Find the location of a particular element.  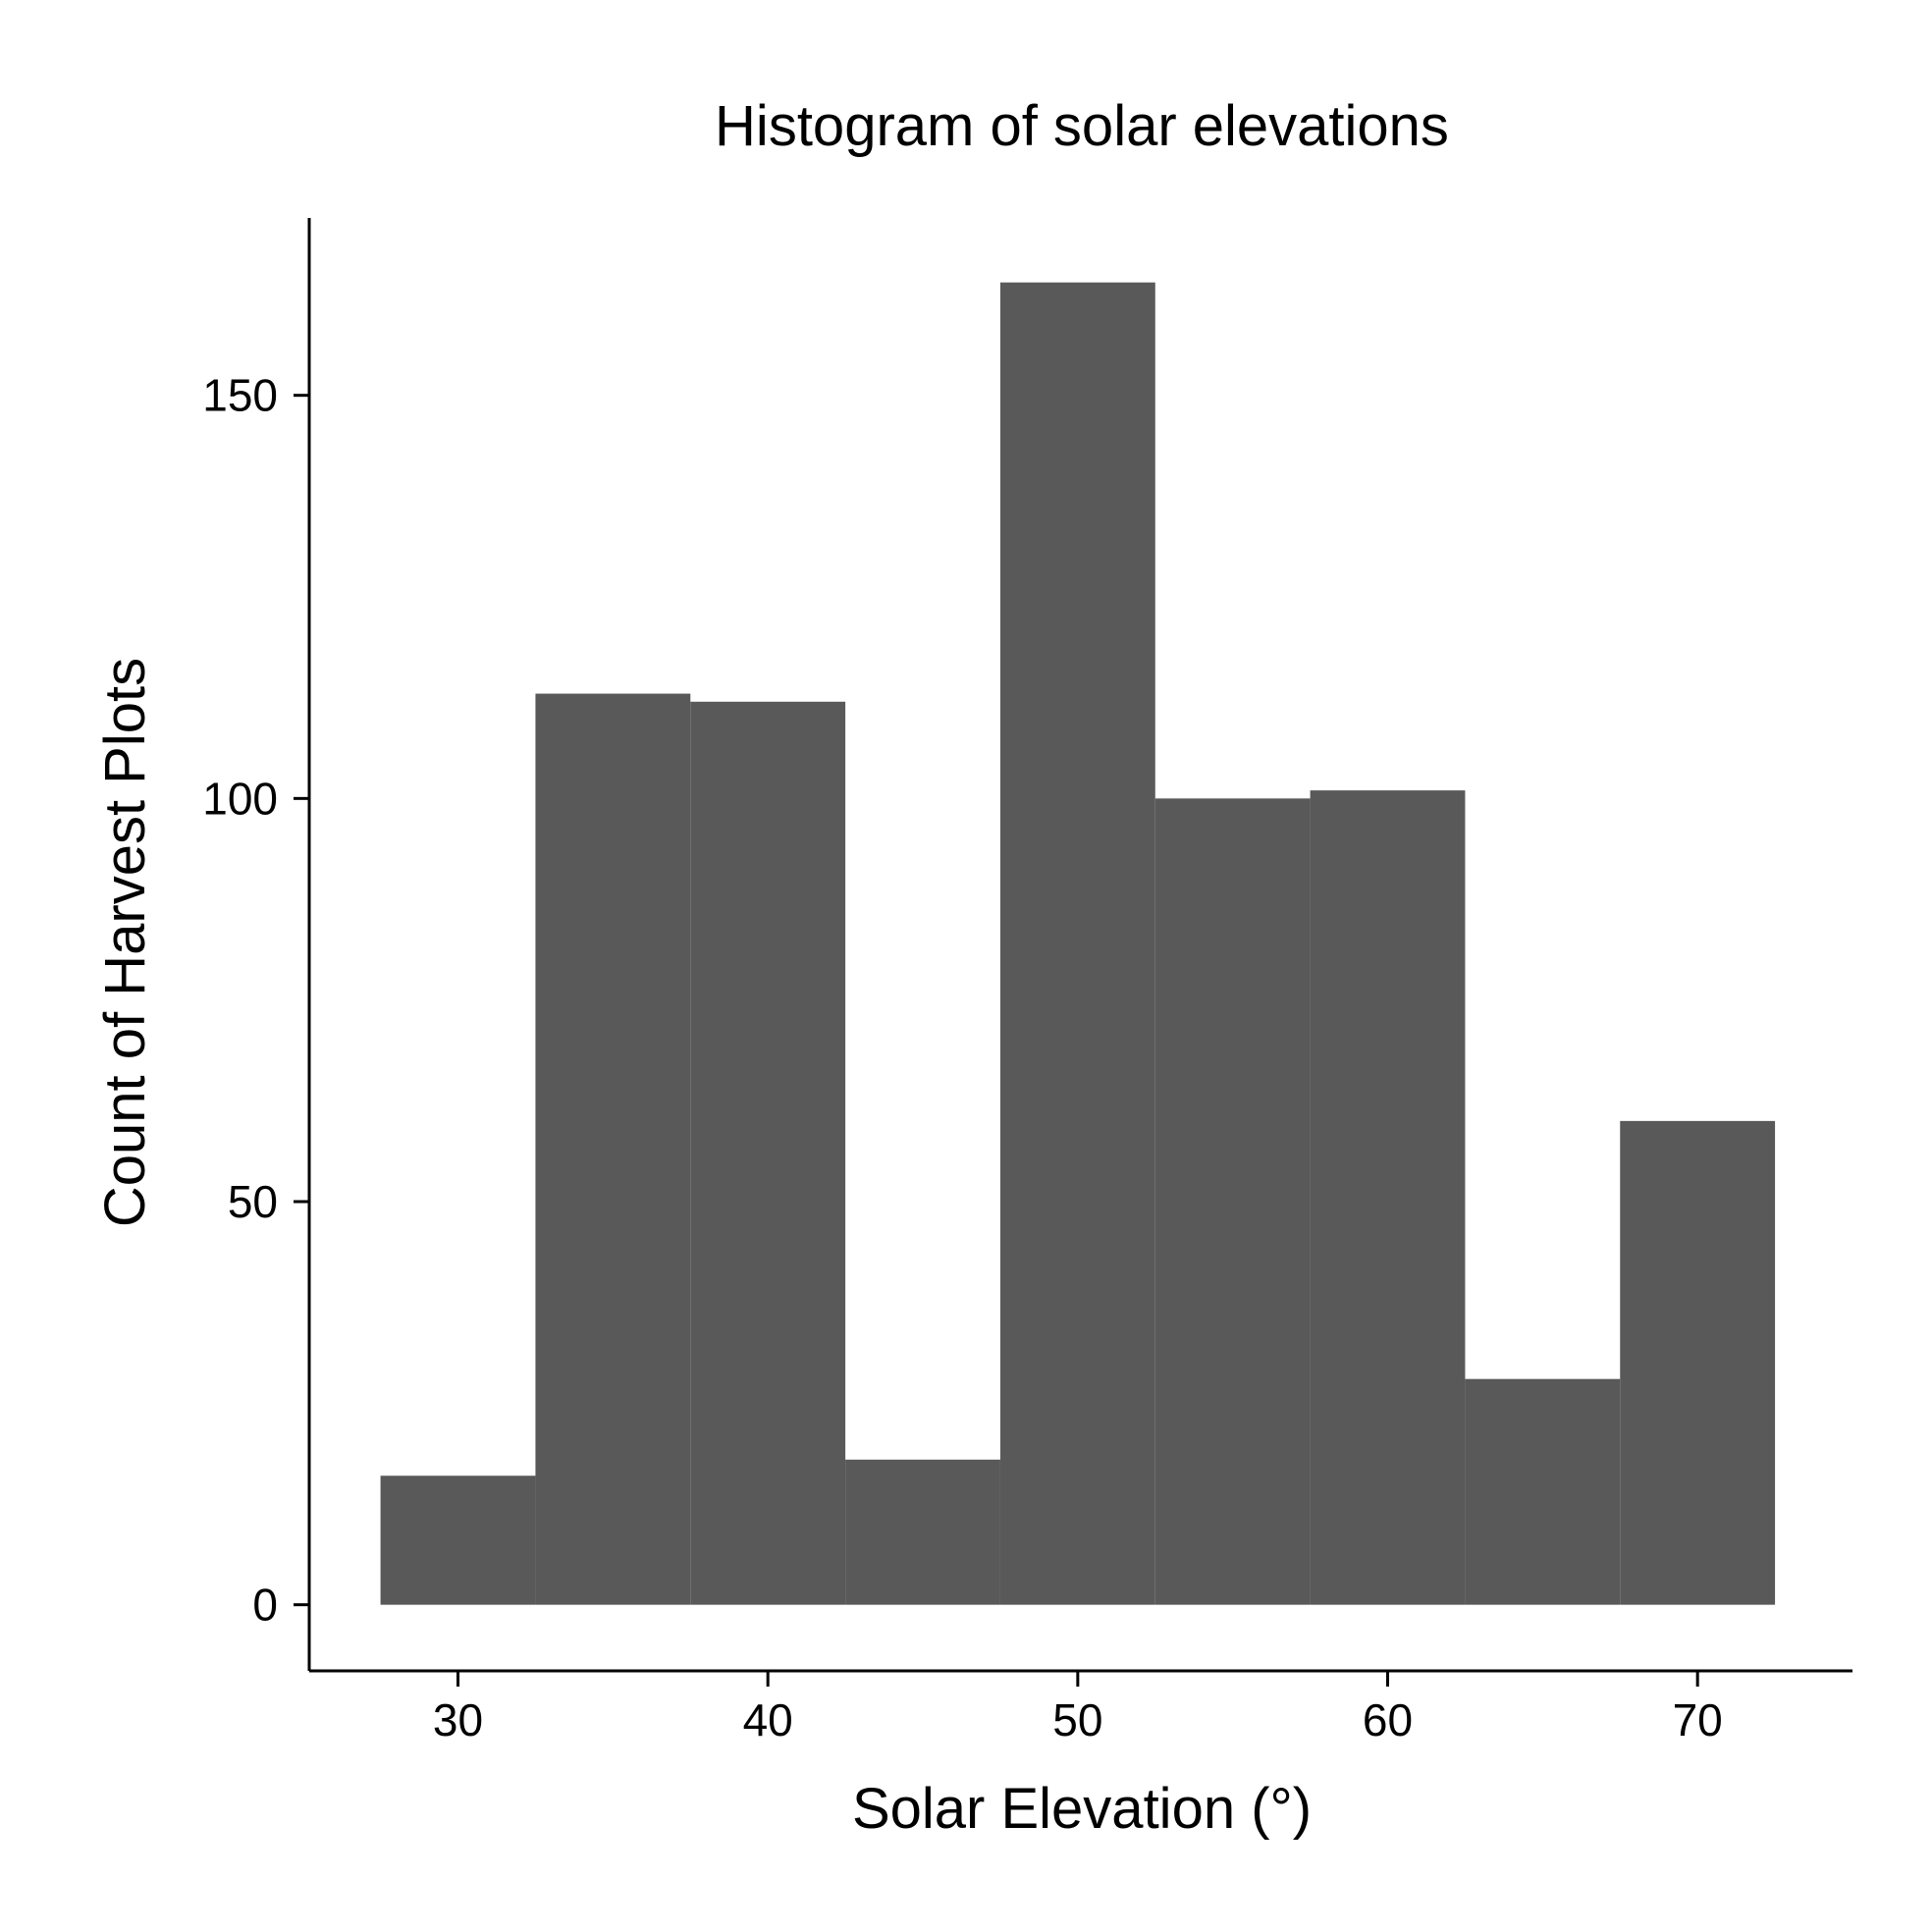

y-tick-label: 0 is located at coordinates (265, 1605).